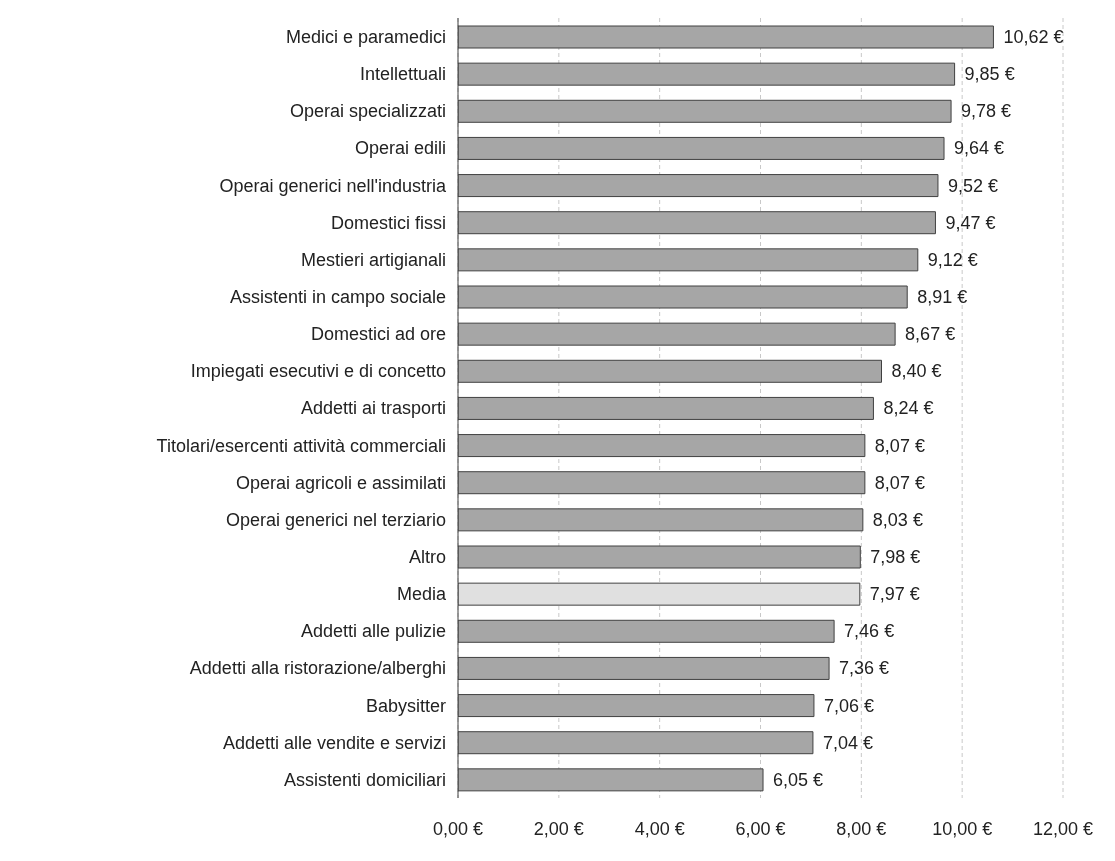  Describe the element at coordinates (405, 705) in the screenshot. I see `y-tick-label: Babysitter` at that location.